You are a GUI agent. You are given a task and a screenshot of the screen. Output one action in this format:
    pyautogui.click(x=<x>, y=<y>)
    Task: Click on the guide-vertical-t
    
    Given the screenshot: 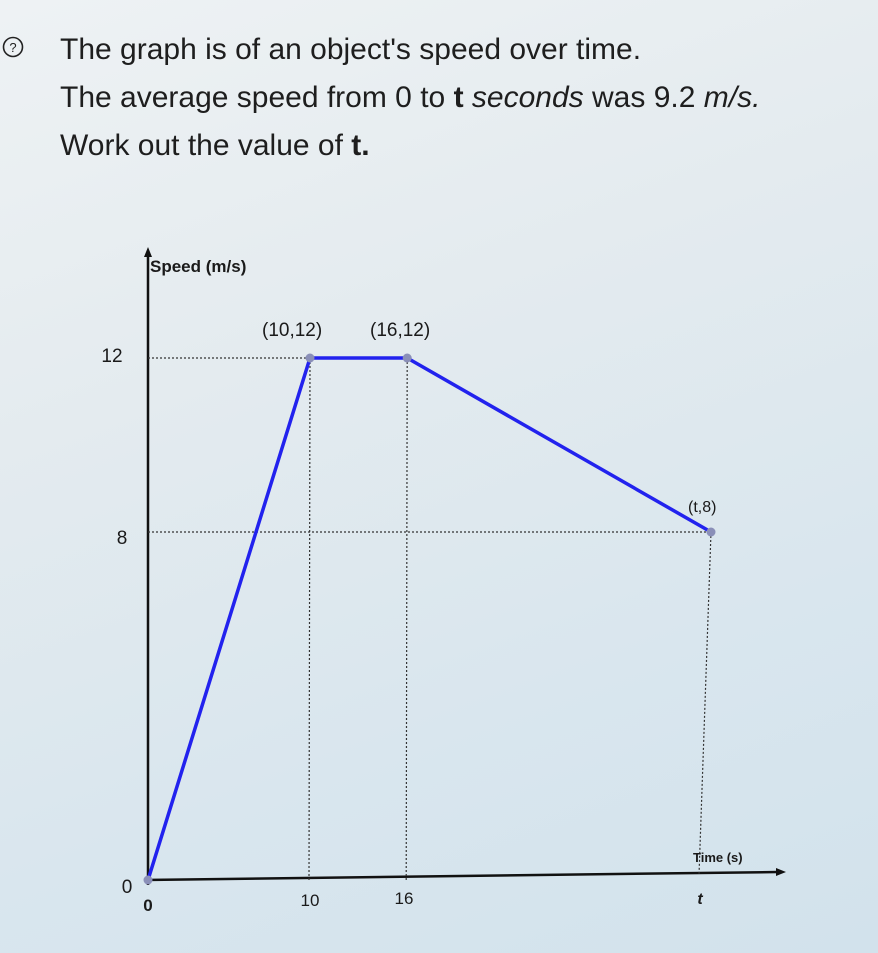 What is the action you would take?
    pyautogui.click(x=705, y=703)
    